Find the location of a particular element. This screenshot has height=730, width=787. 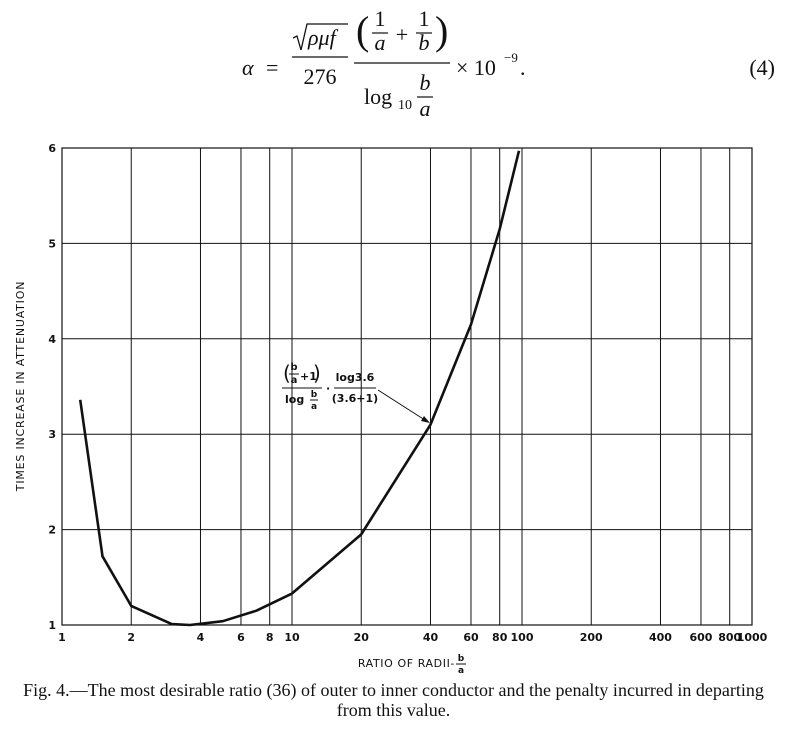

x-tick-label: 400 is located at coordinates (660, 637).